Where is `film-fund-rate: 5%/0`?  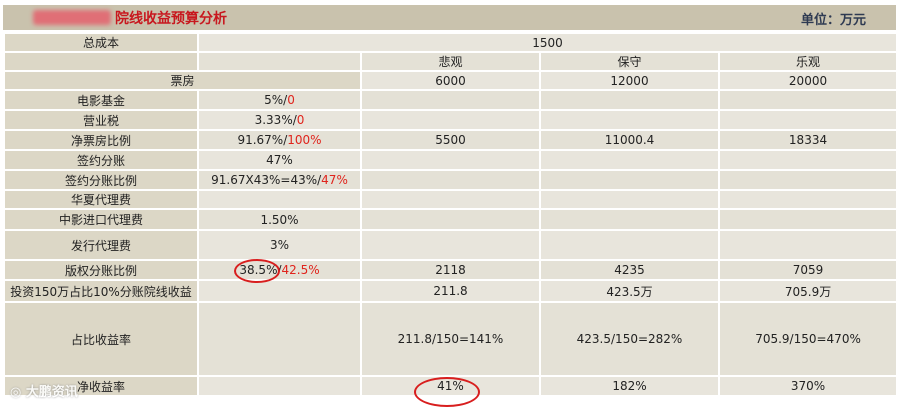
film-fund-rate: 5%/0 is located at coordinates (279, 100).